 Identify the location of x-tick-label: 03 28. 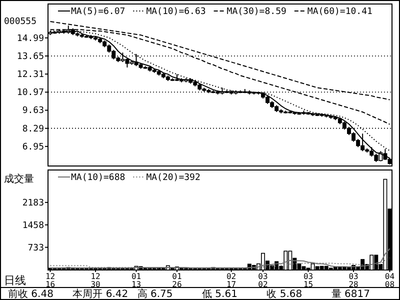
(353, 280).